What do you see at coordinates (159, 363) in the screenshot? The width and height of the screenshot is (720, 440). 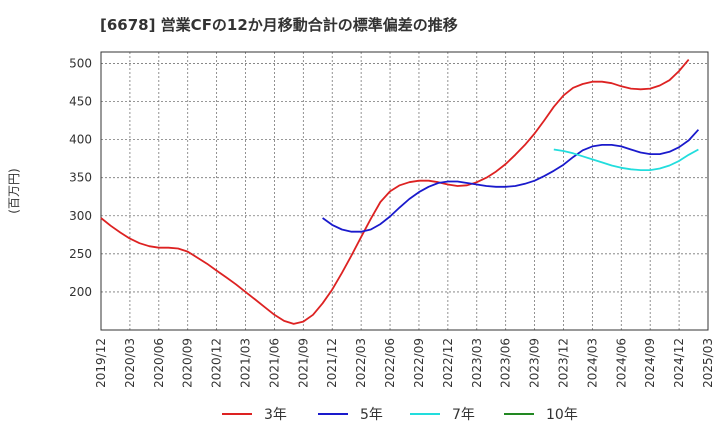 I see `x-tick-label: 2020/06` at bounding box center [159, 363].